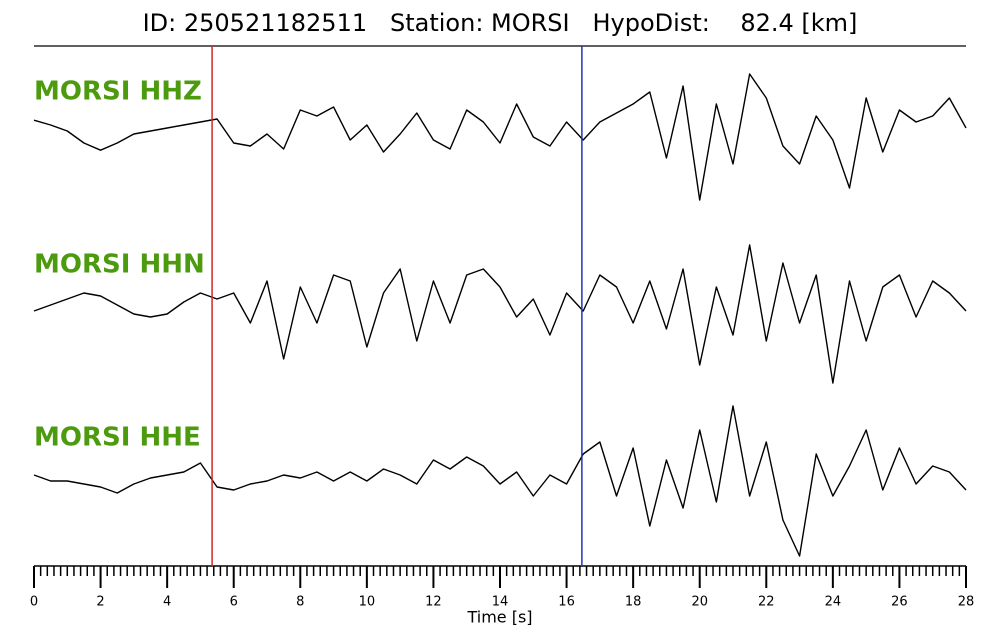  What do you see at coordinates (566, 602) in the screenshot?
I see `x-tick-label: 16` at bounding box center [566, 602].